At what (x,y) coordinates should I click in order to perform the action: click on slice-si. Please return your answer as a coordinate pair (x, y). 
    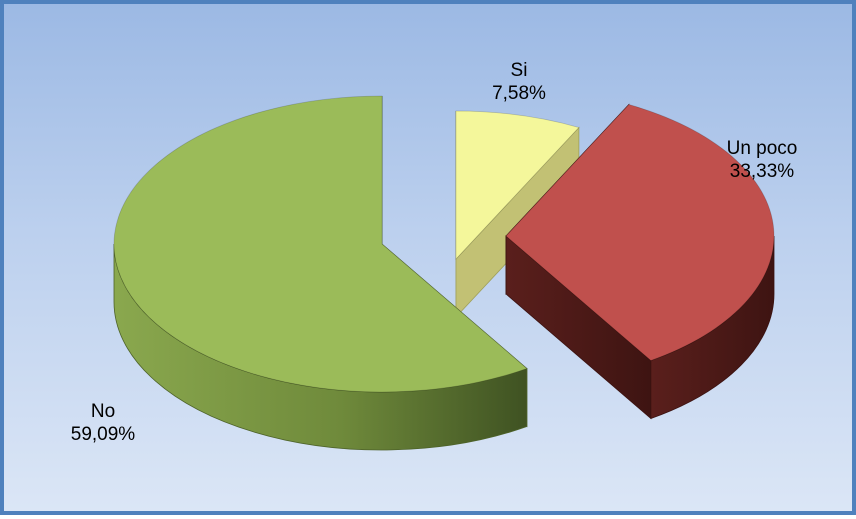
    Looking at the image, I should click on (517, 185).